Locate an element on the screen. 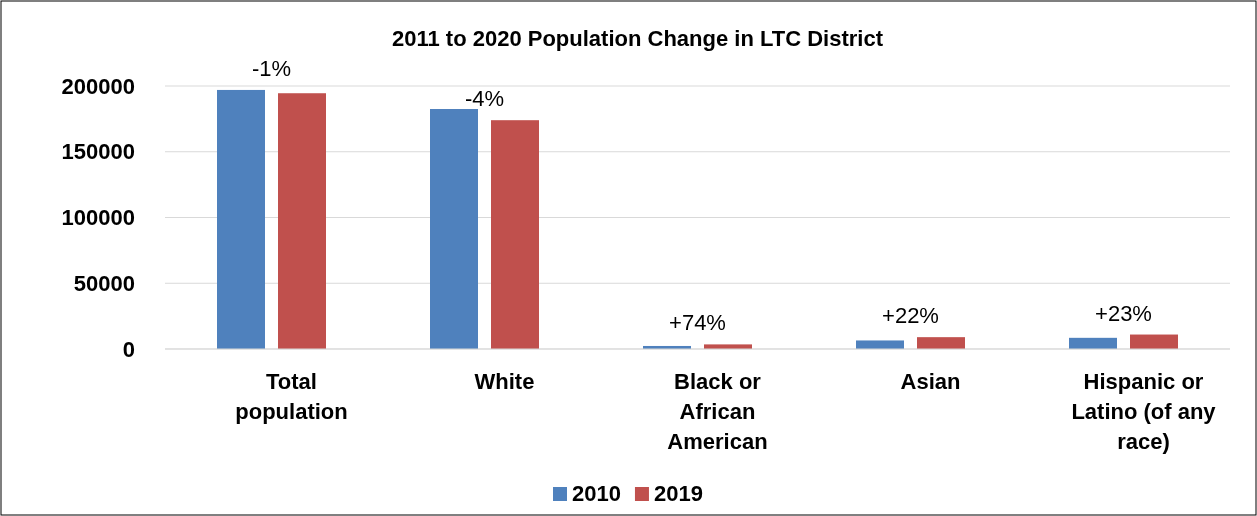 The width and height of the screenshot is (1257, 516). y-tick-label: 0 is located at coordinates (128, 349).